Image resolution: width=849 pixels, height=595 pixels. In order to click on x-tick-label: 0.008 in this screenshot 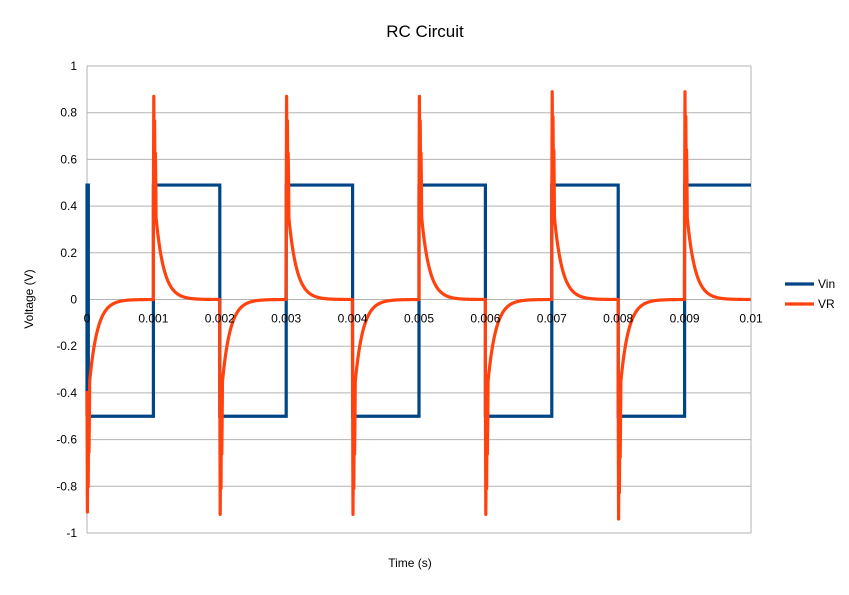, I will do `click(618, 319)`.